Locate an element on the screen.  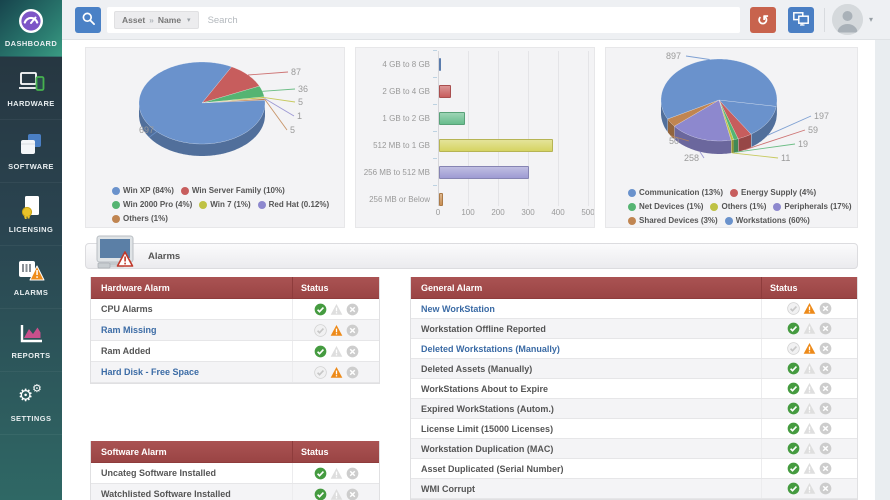
legend-item: Win Server Family (10%) is located at coordinates (232, 190).